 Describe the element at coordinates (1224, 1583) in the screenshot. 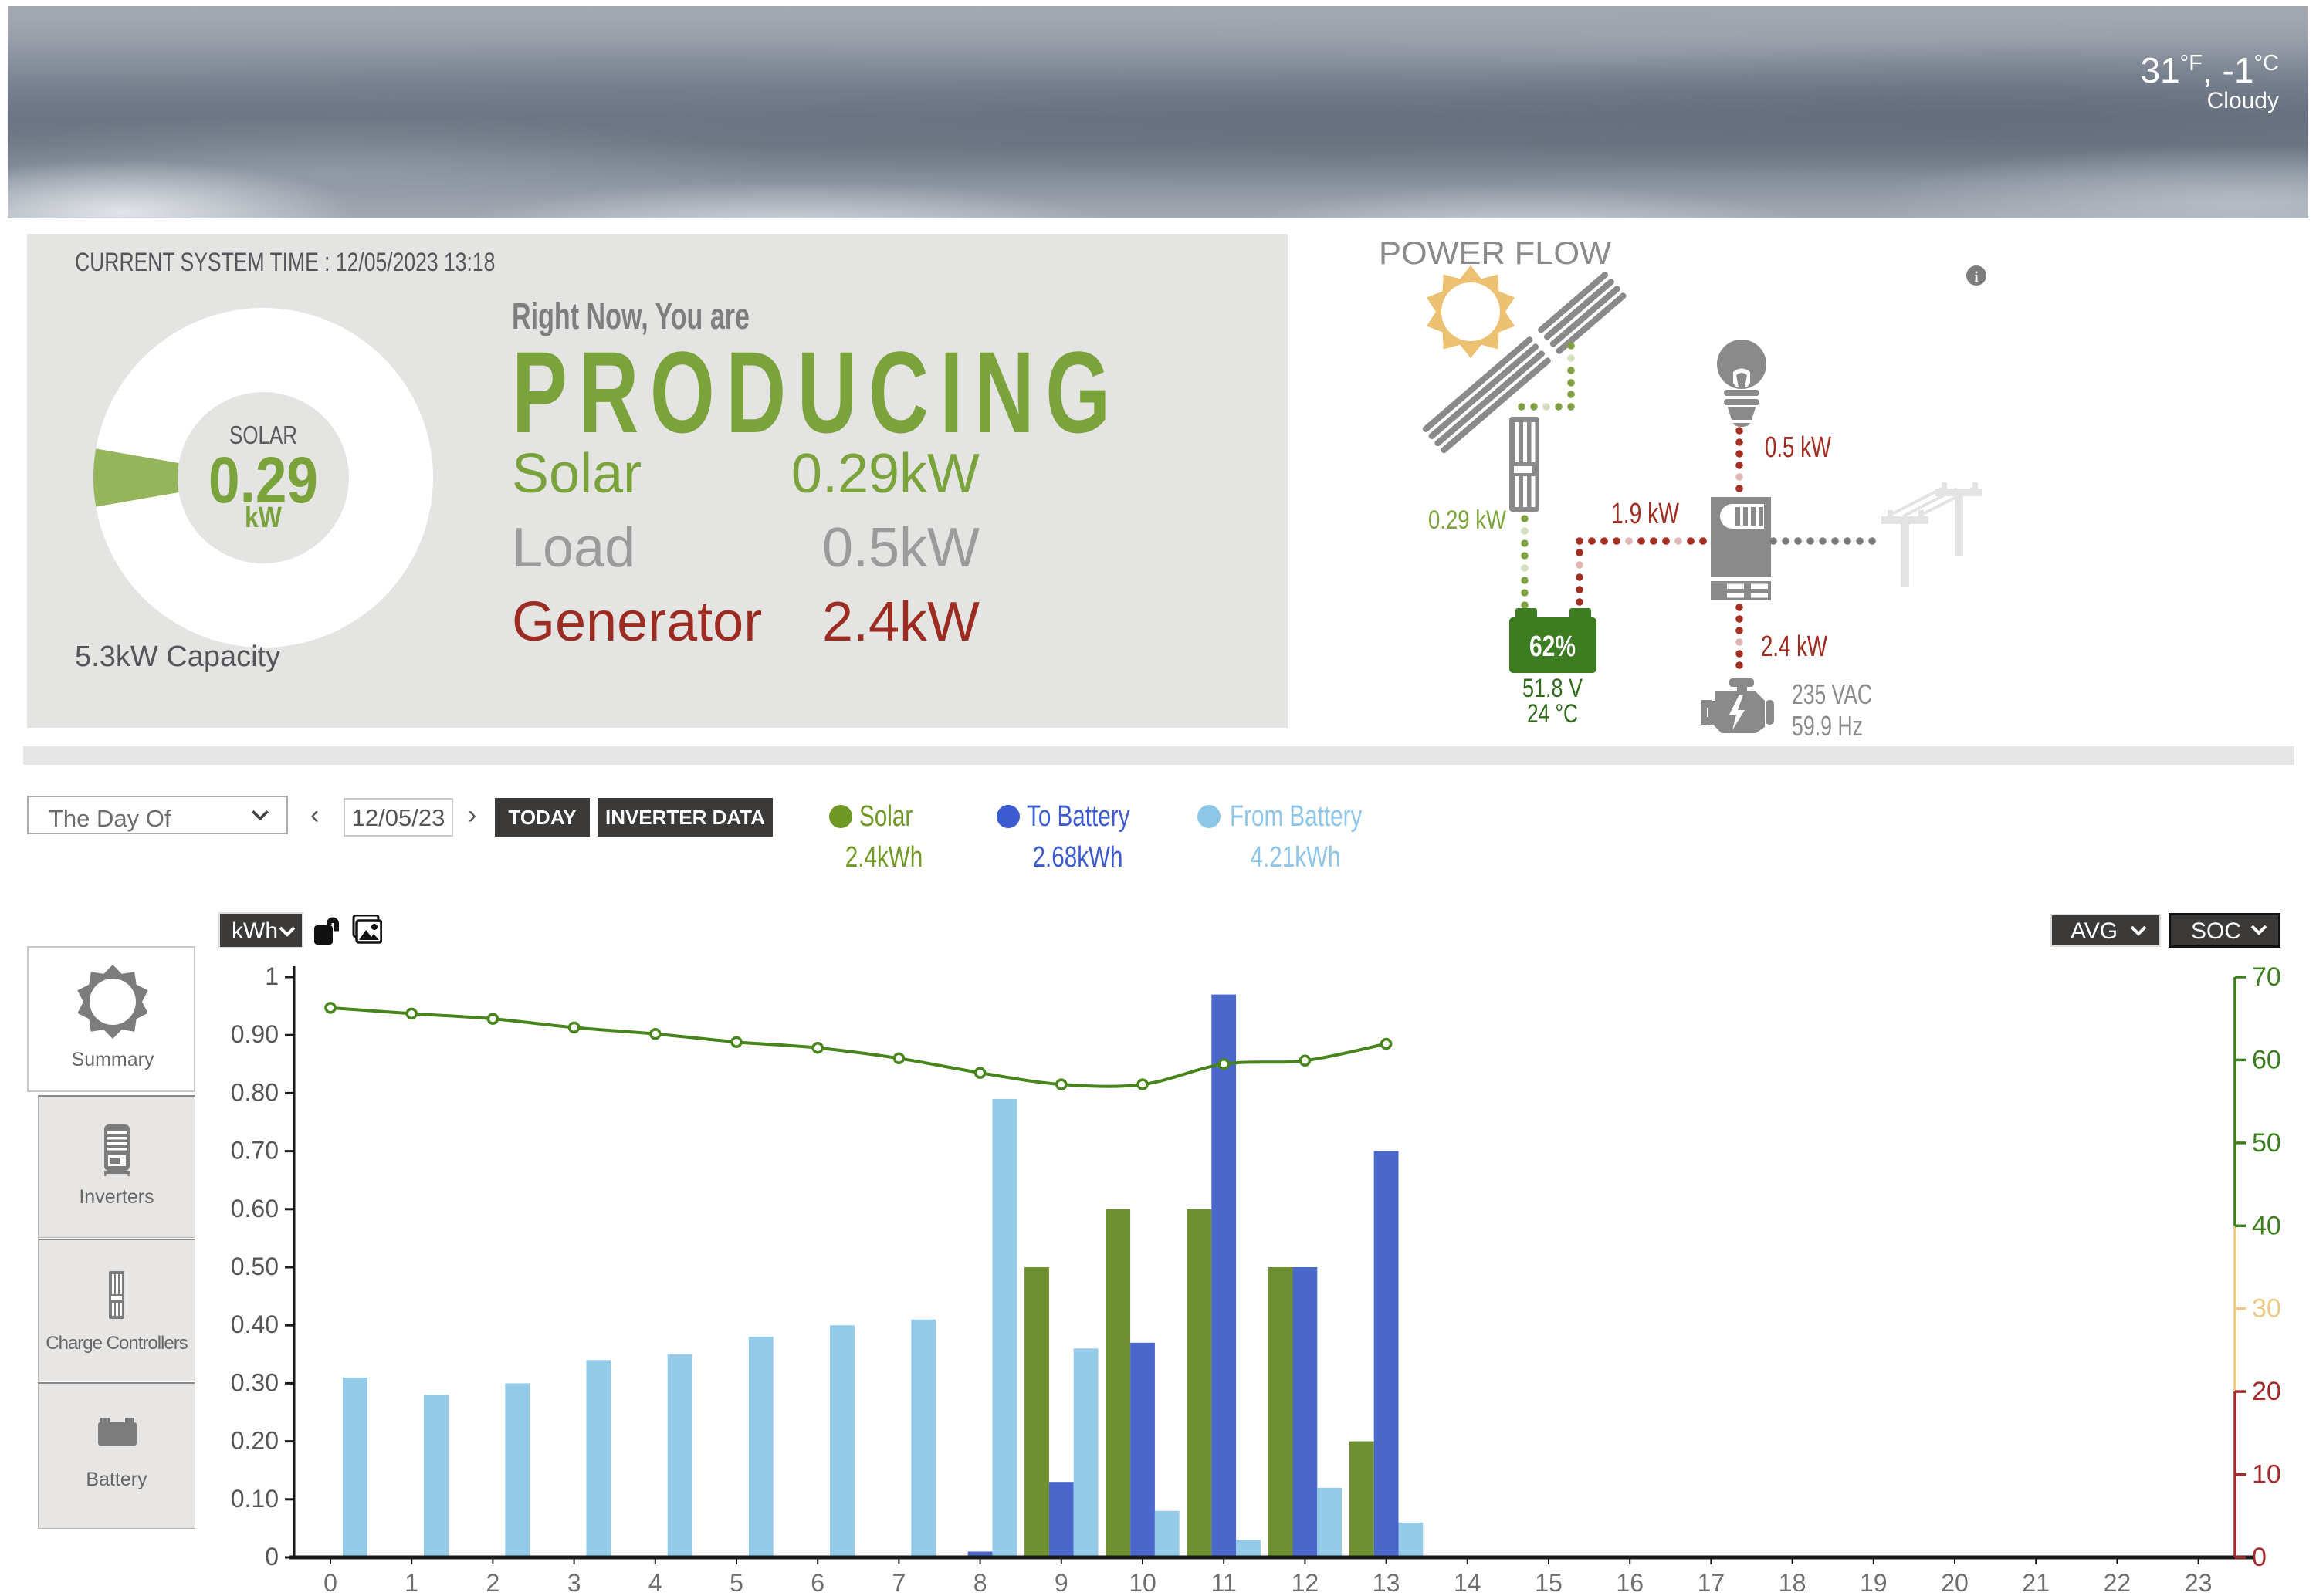

I see `svg-text: 11` at that location.